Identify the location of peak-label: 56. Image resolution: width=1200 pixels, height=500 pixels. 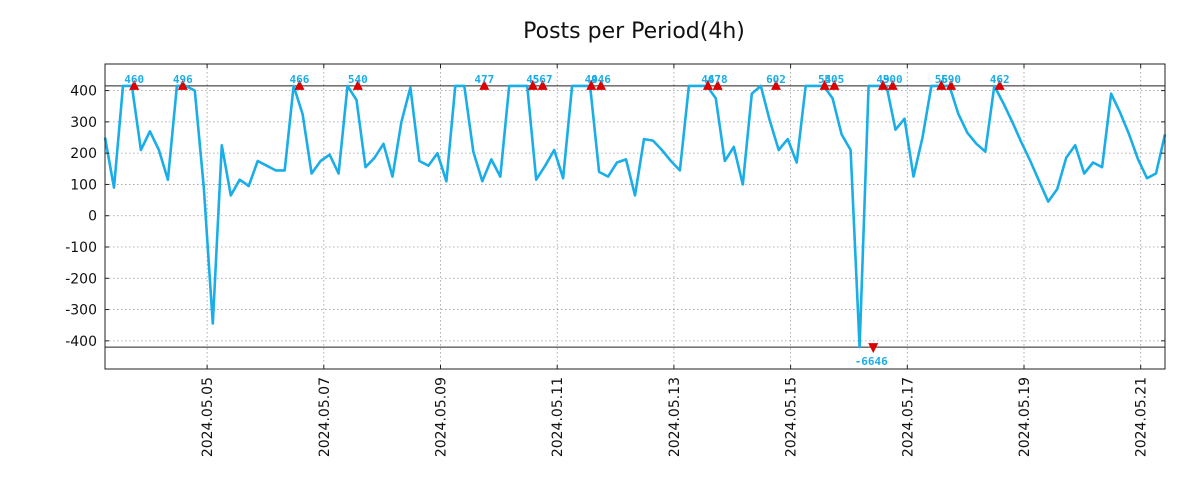
(942, 79).